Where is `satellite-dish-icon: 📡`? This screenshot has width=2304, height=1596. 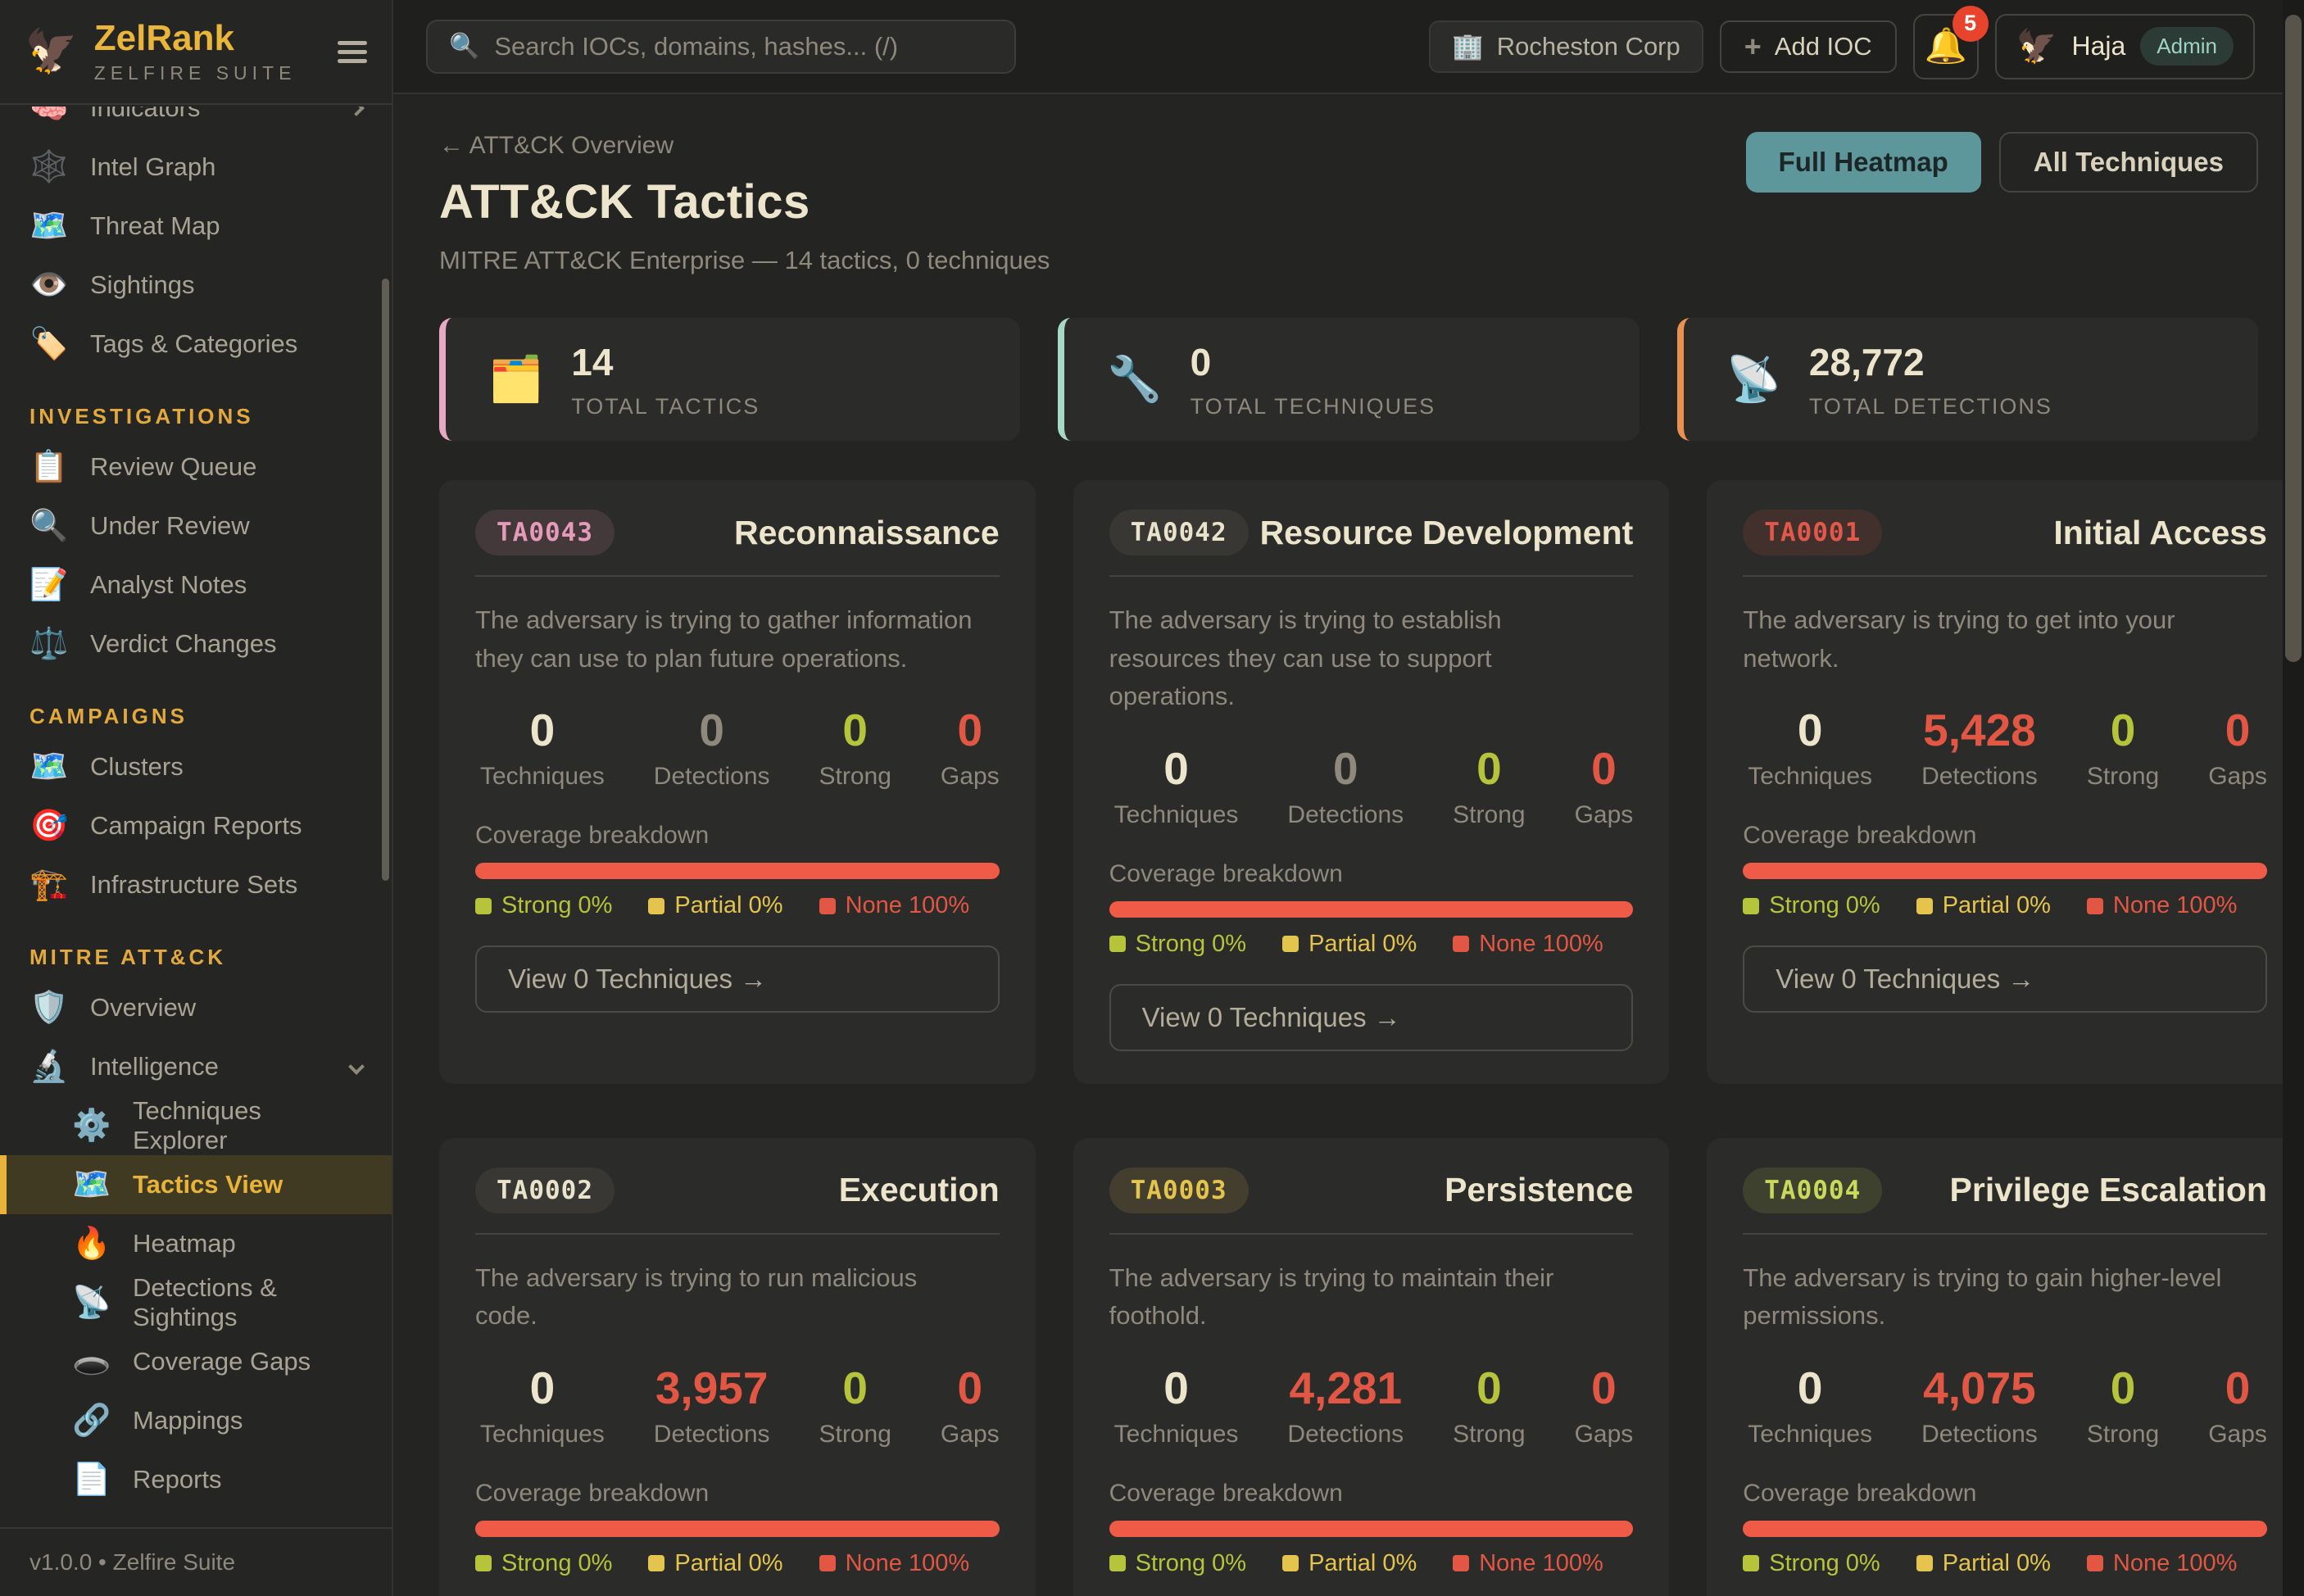 satellite-dish-icon: 📡 is located at coordinates (1753, 379).